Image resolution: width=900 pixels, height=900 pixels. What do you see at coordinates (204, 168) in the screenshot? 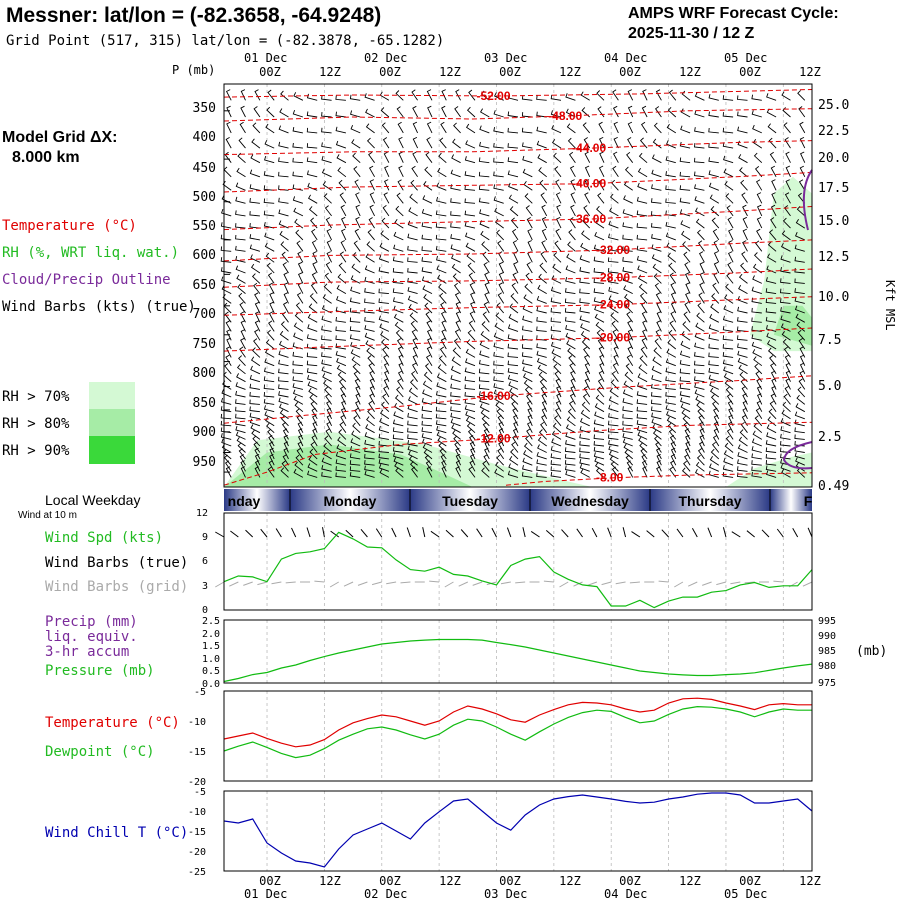
I see `pressure-tick: 450` at bounding box center [204, 168].